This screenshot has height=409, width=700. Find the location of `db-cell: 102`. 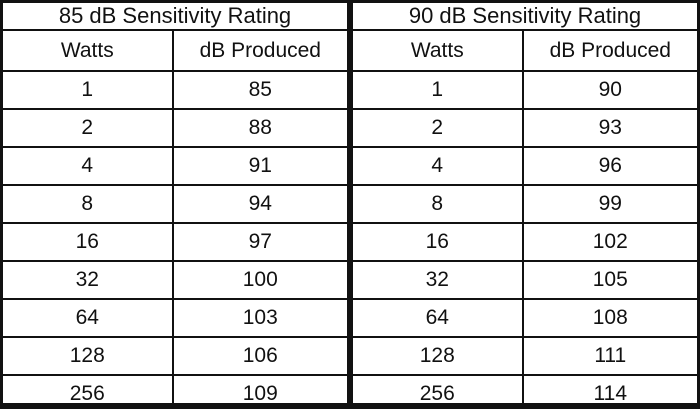

db-cell: 102 is located at coordinates (609, 242).